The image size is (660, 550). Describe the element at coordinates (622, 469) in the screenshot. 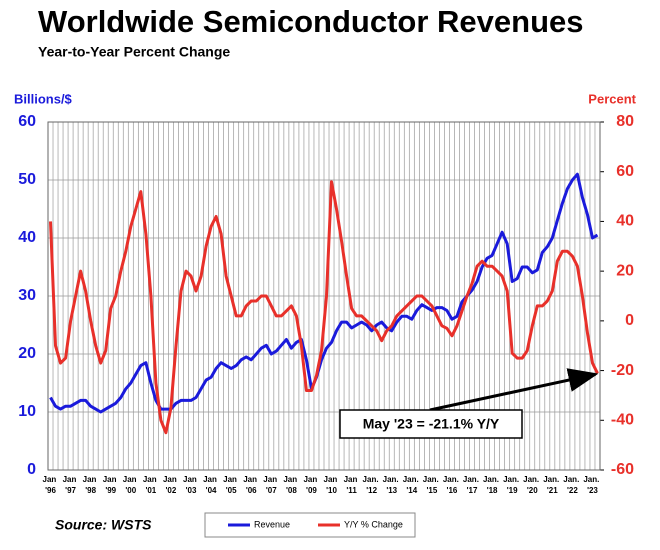

I see `y2-tick-label: -60` at that location.